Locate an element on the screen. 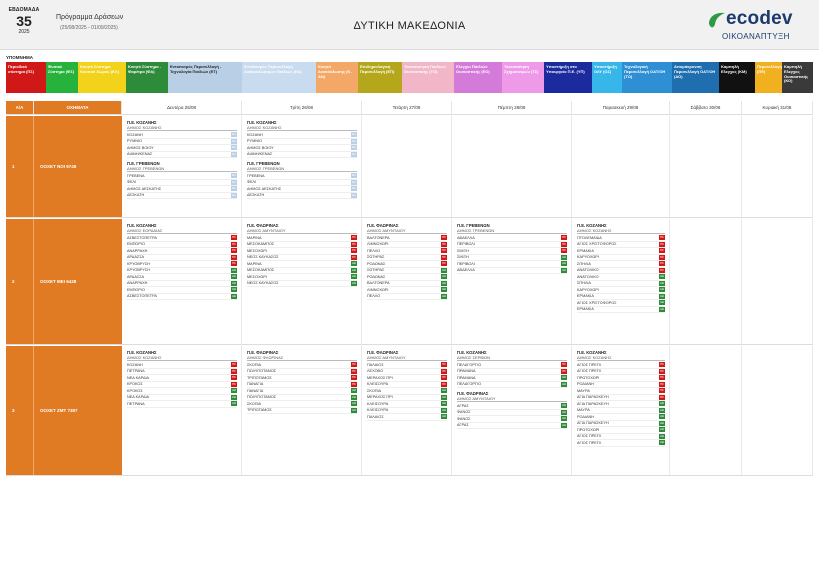 This screenshot has width=819, height=579. stop-row: ΠΕΤΡΑΝΑ ΠΣ is located at coordinates (182, 371).